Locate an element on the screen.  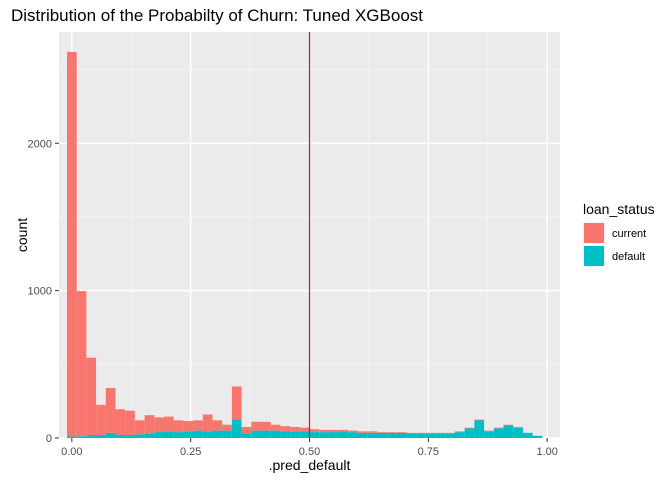
x-tick-label: 0.00 is located at coordinates (71, 452).